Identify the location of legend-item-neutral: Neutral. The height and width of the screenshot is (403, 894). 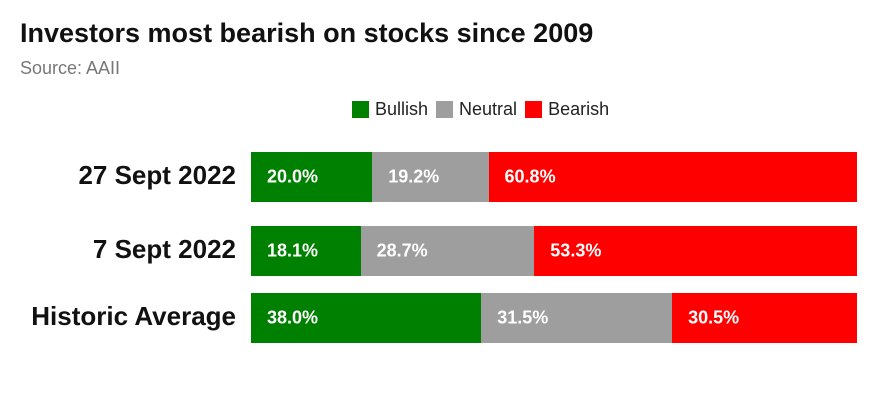
(476, 109).